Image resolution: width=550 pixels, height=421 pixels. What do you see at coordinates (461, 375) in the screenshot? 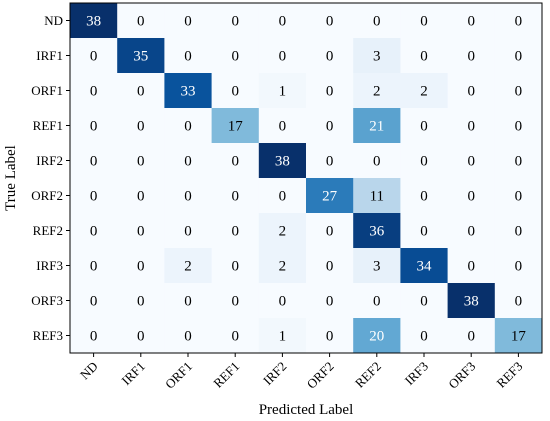
I see `x-tick-label: ORF3` at bounding box center [461, 375].